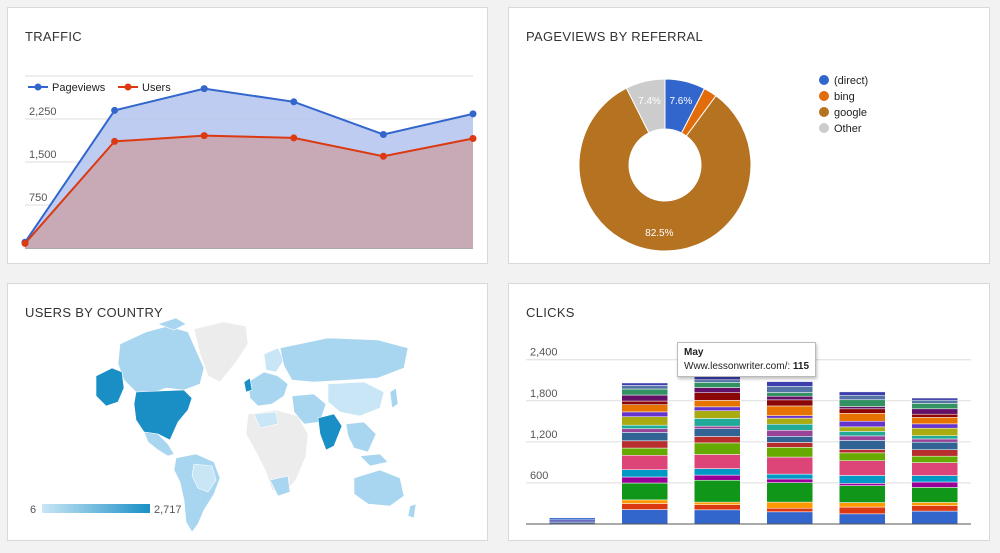 This screenshot has width=1000, height=553. What do you see at coordinates (374, 460) in the screenshot?
I see `map-region-indonesia` at bounding box center [374, 460].